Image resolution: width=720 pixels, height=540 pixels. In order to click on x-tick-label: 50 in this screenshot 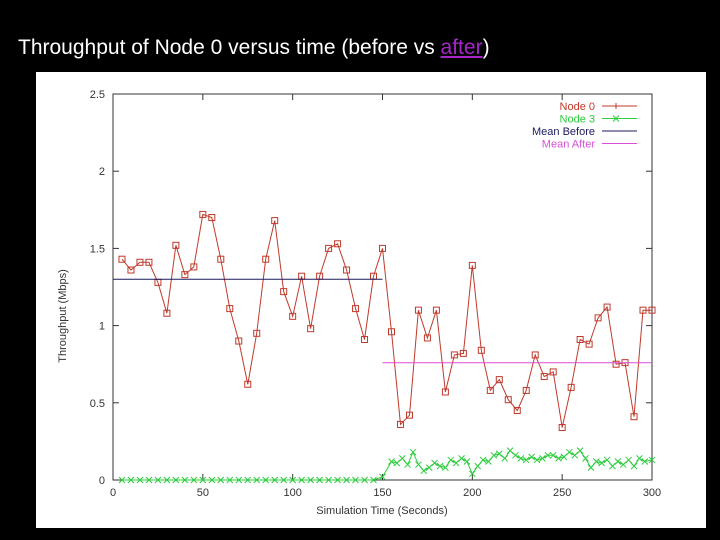, I will do `click(203, 493)`.